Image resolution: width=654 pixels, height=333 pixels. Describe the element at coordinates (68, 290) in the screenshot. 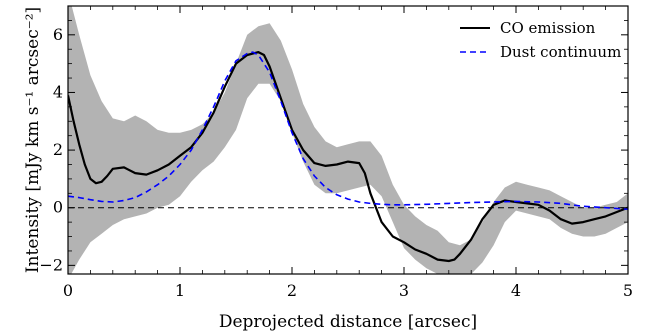

I see `x-tick-label: 0` at that location.